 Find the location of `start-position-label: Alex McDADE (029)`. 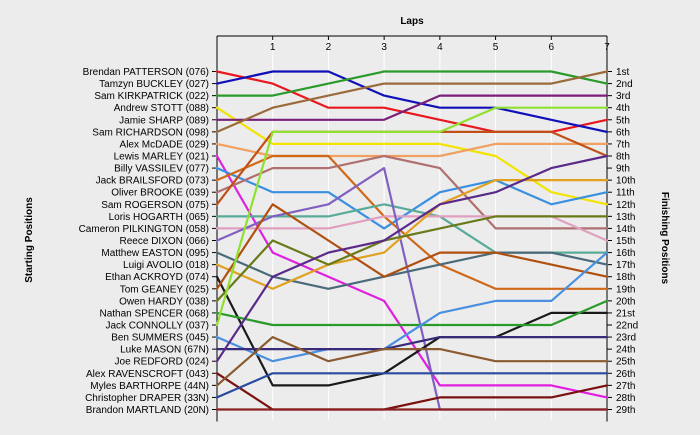

start-position-label: Alex McDADE (029) is located at coordinates (164, 144).